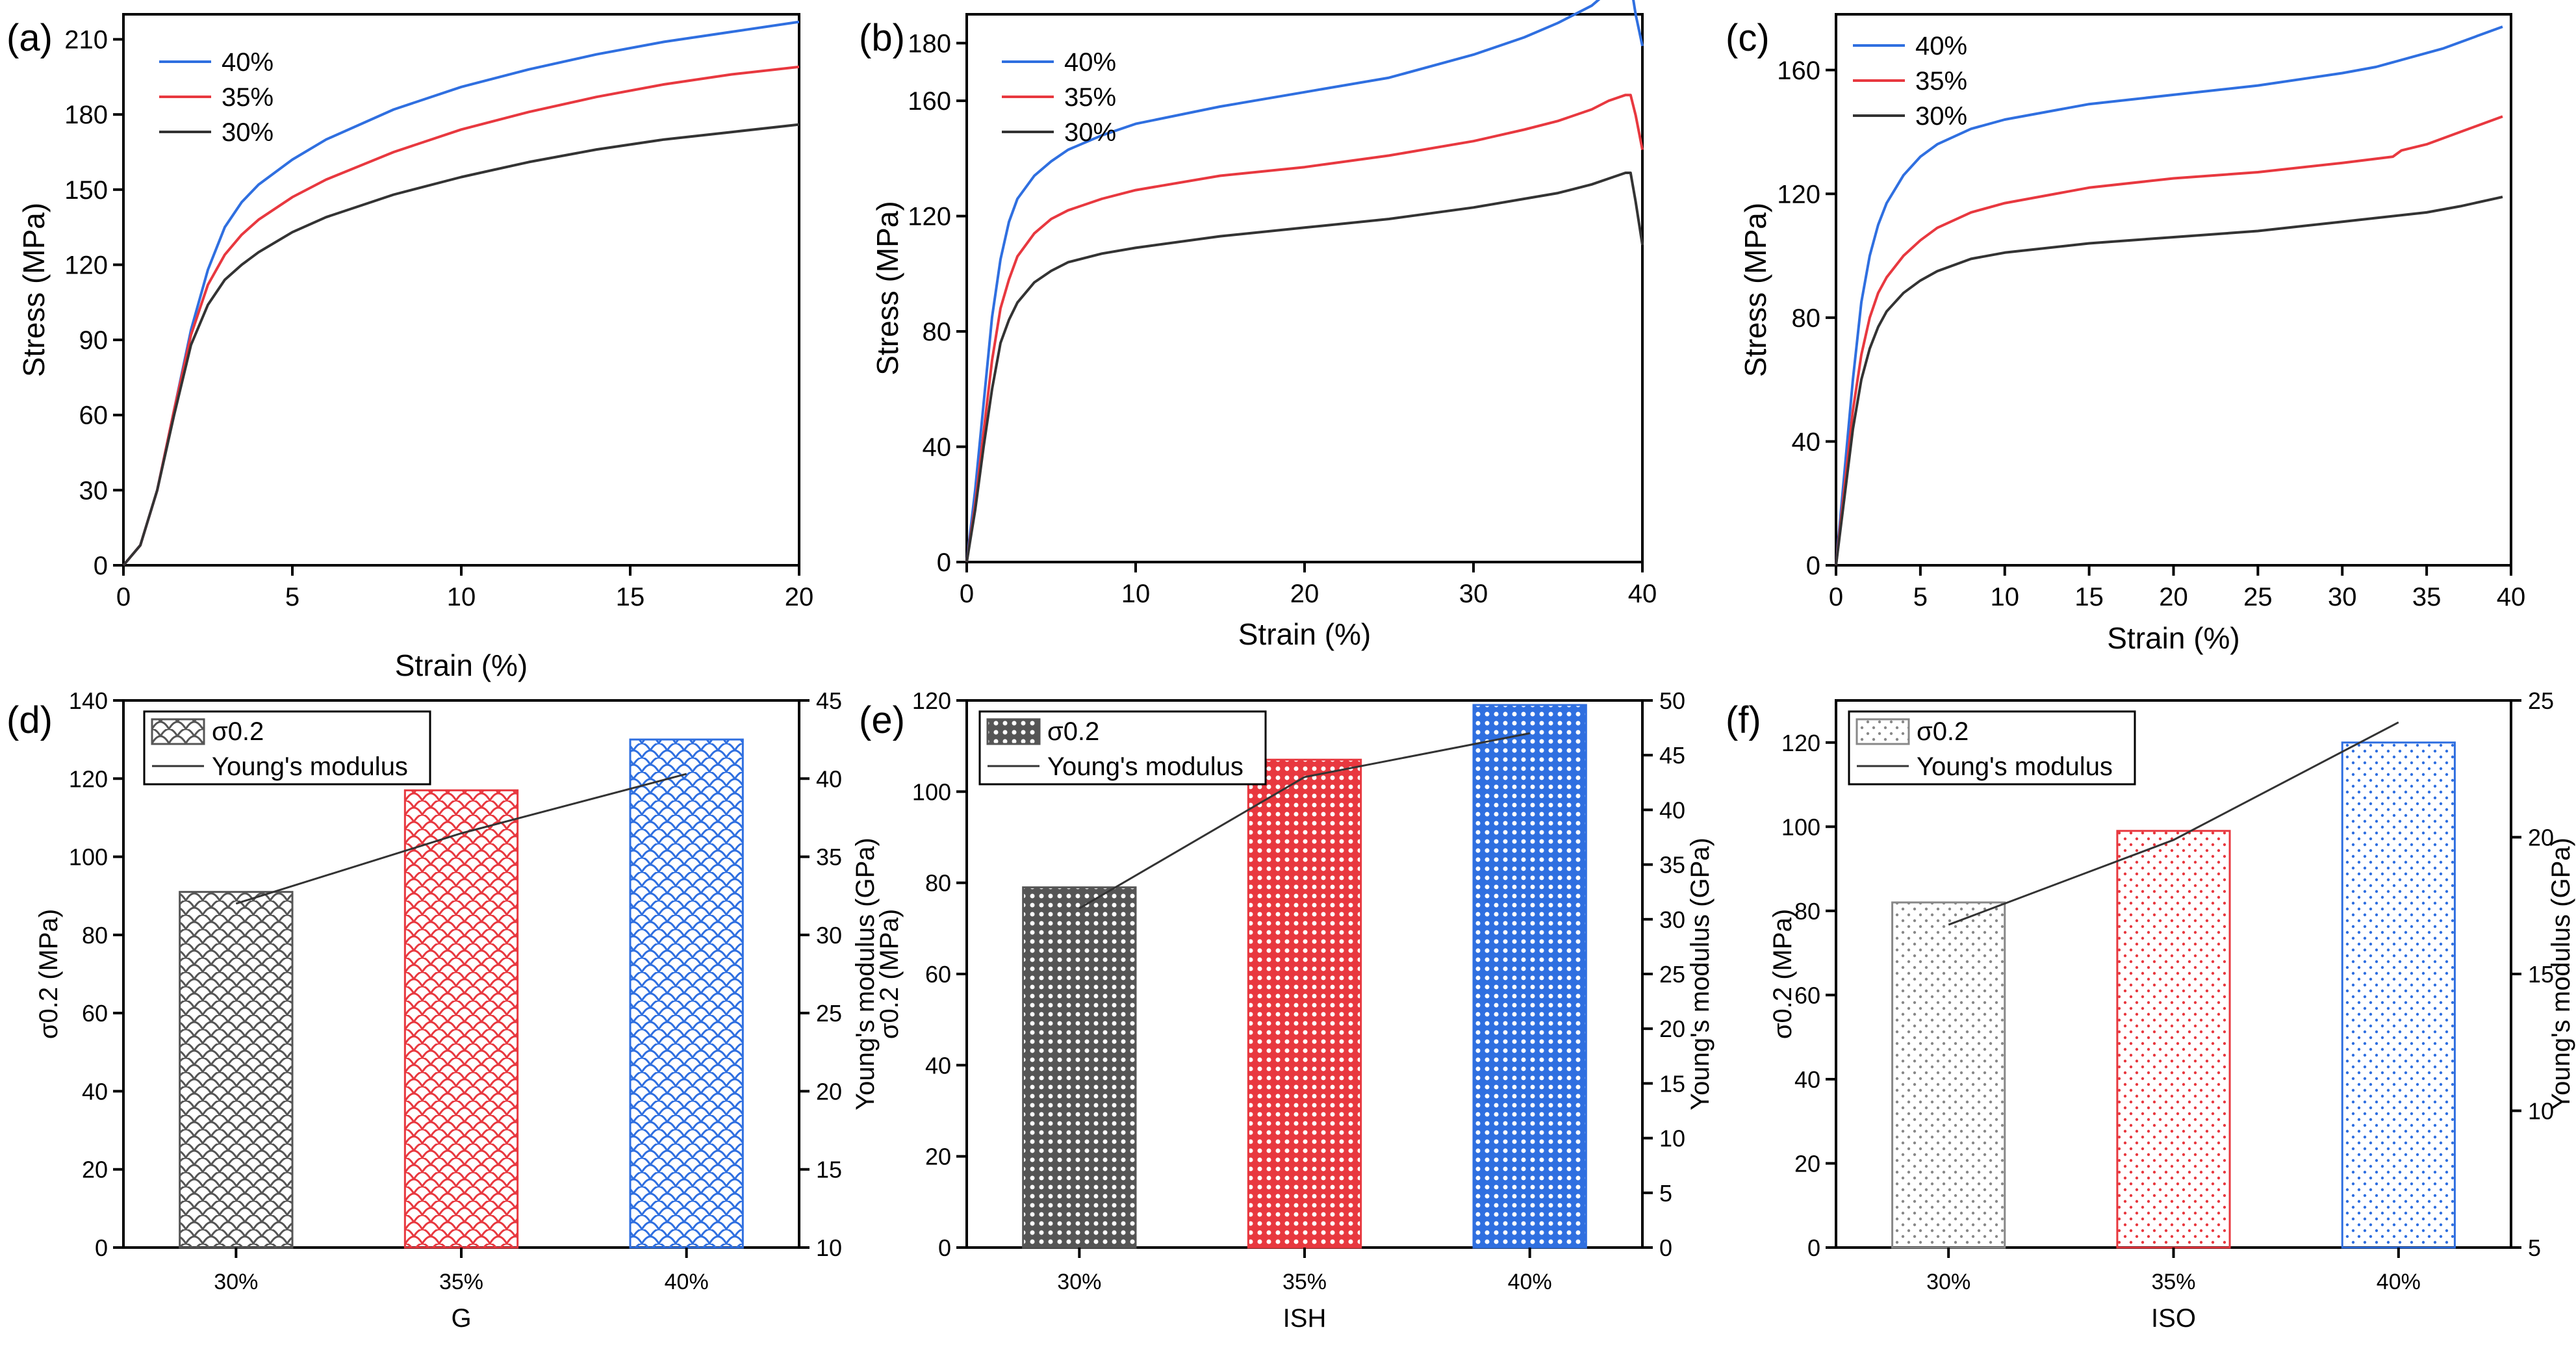  I want to click on panel-a-y-tick-label-3: 90, so click(93, 340).